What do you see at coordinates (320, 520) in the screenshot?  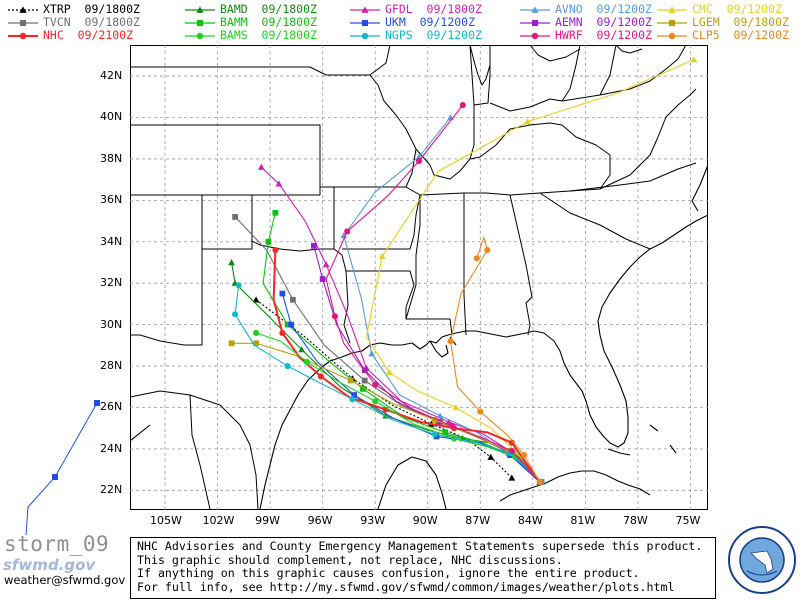 I see `longitude-label: 96W` at bounding box center [320, 520].